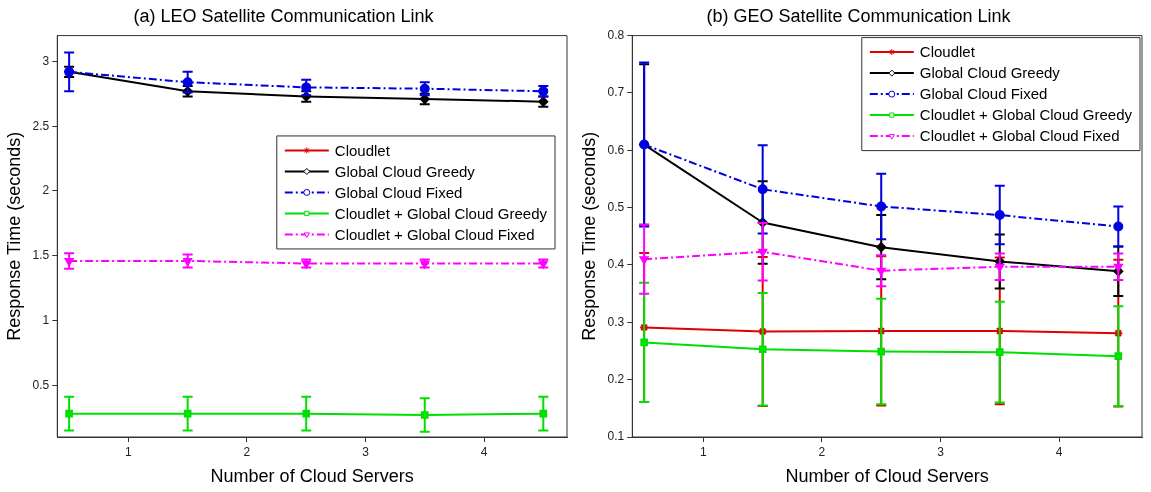 Image resolution: width=1151 pixels, height=492 pixels. I want to click on y-tick-label: 2.5, so click(41, 125).